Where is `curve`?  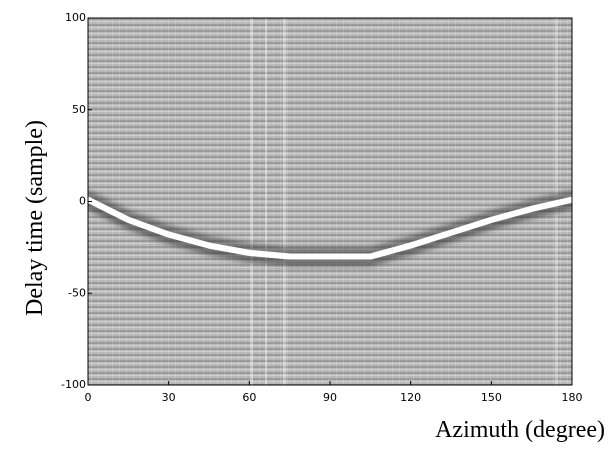 curve is located at coordinates (330, 228).